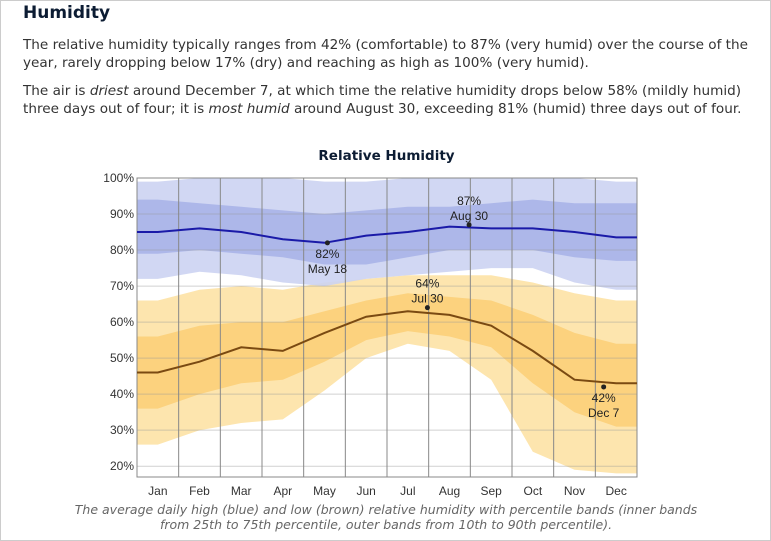 The height and width of the screenshot is (541, 771). Describe the element at coordinates (327, 254) in the screenshot. I see `annotation-value: 82%` at that location.